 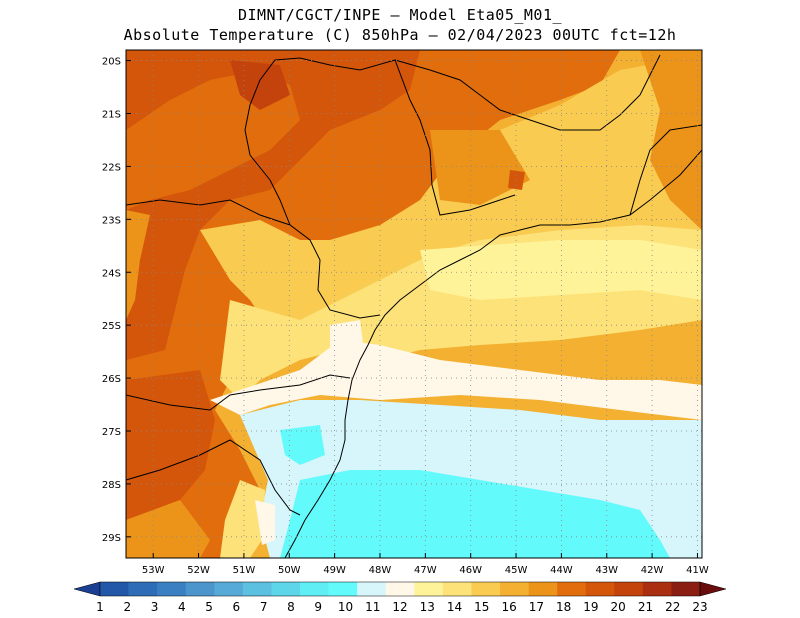 I want to click on lat-label-20s: 20S, so click(x=111, y=62).